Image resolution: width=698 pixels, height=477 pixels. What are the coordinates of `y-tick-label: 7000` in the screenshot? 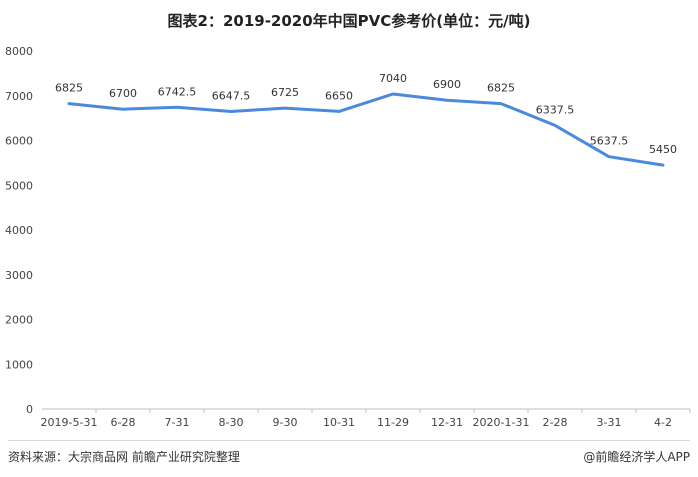 It's located at (19, 96).